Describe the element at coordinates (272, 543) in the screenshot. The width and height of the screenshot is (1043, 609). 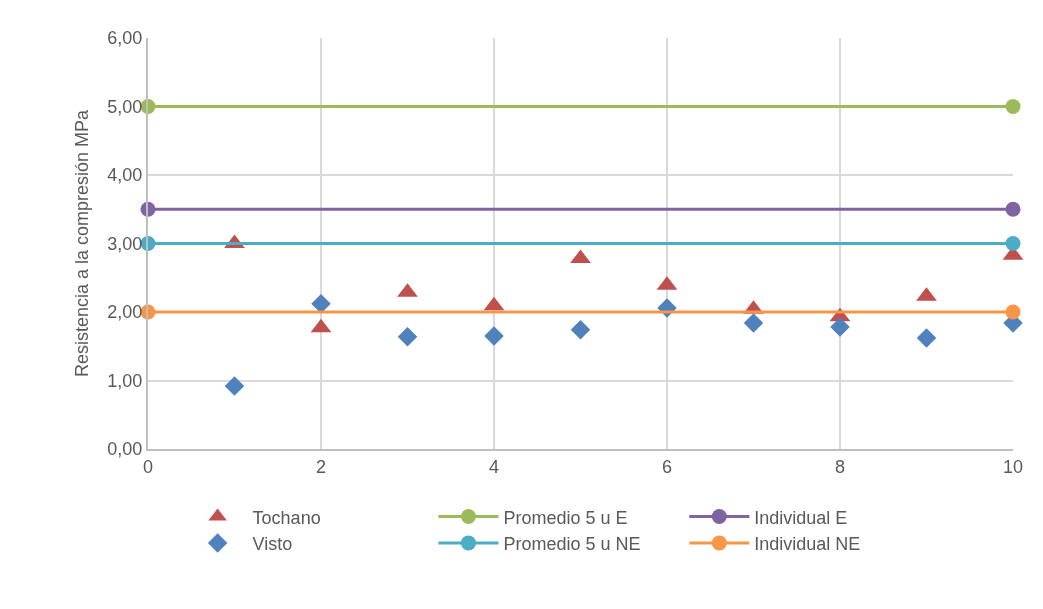
I see `legend-label: Visto` at that location.